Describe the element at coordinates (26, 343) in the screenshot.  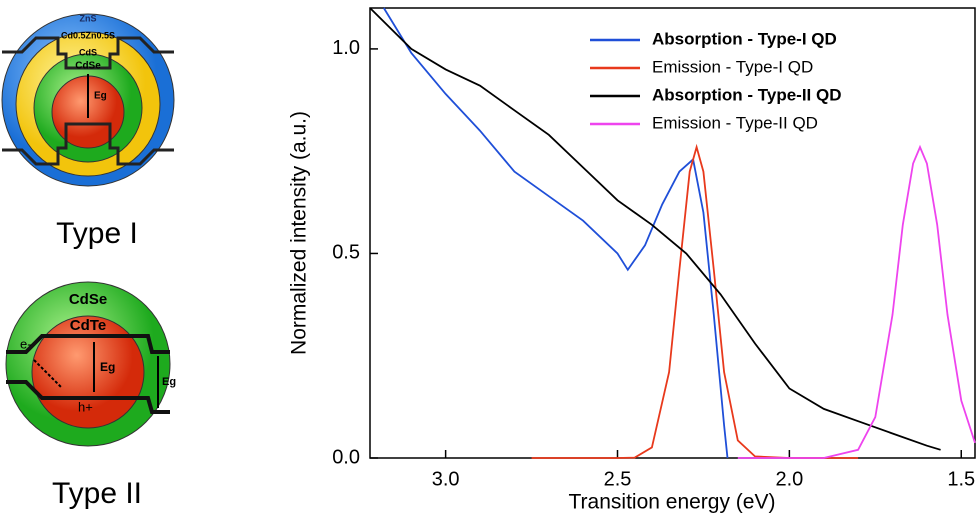
I see `electron-label: e-` at that location.